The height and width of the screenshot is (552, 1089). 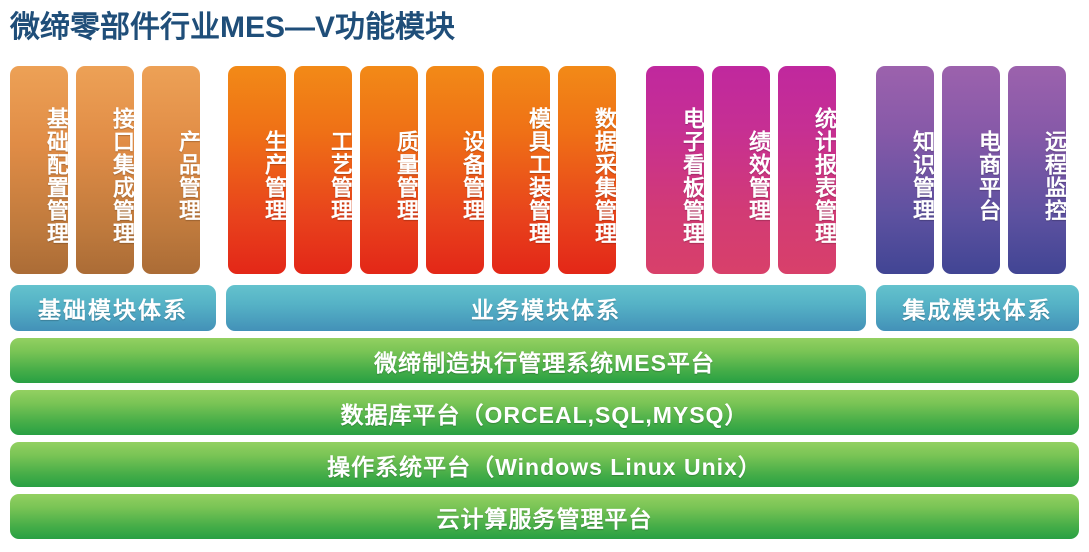 I want to click on platform-row: 微缔制造执行管理系统MES平台, so click(x=544, y=360).